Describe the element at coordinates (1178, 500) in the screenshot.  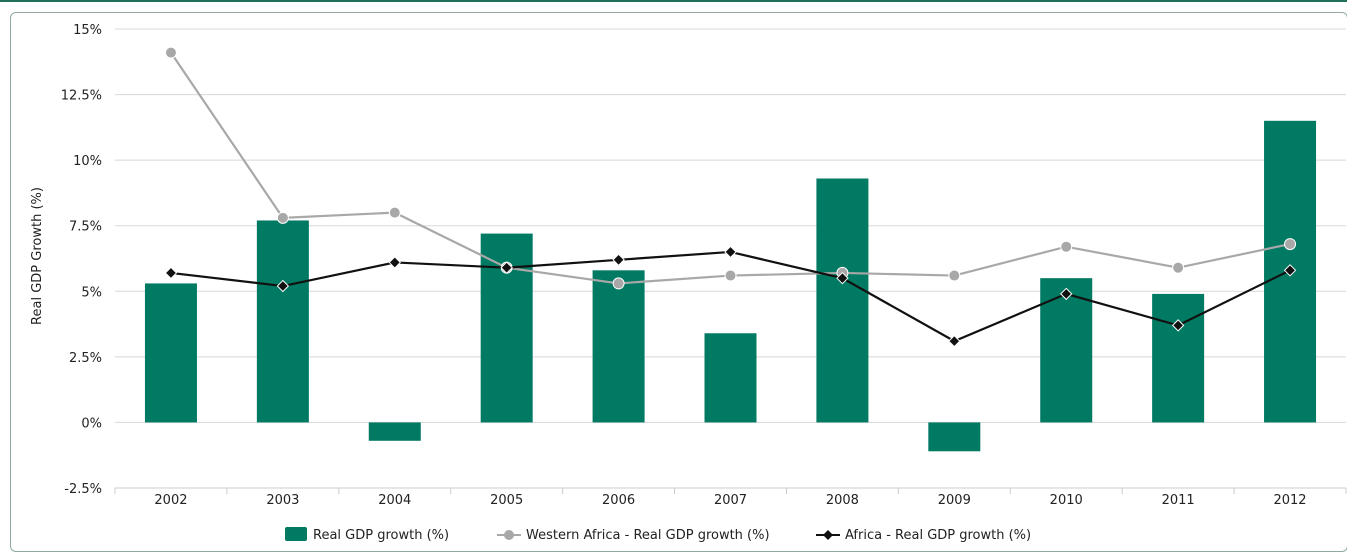
I see `x-tick-label: 2011` at that location.